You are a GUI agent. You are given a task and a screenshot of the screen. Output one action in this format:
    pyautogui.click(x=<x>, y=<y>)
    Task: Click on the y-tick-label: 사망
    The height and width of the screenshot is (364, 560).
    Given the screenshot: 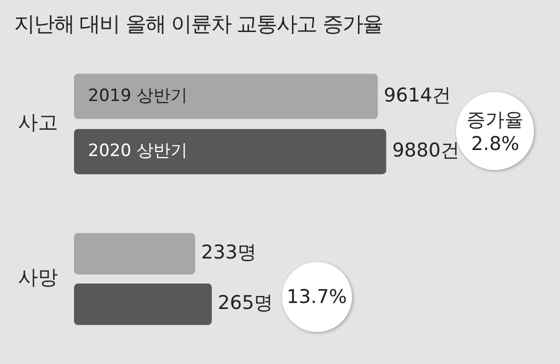 What is the action you would take?
    pyautogui.click(x=38, y=277)
    